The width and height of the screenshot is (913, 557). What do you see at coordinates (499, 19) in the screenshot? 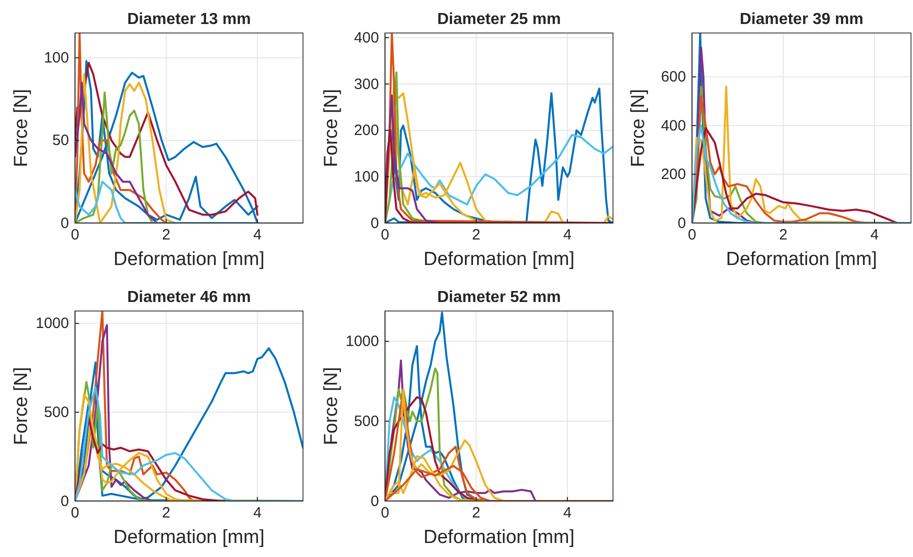
I see `chart-title: Diameter 25 mm` at bounding box center [499, 19].